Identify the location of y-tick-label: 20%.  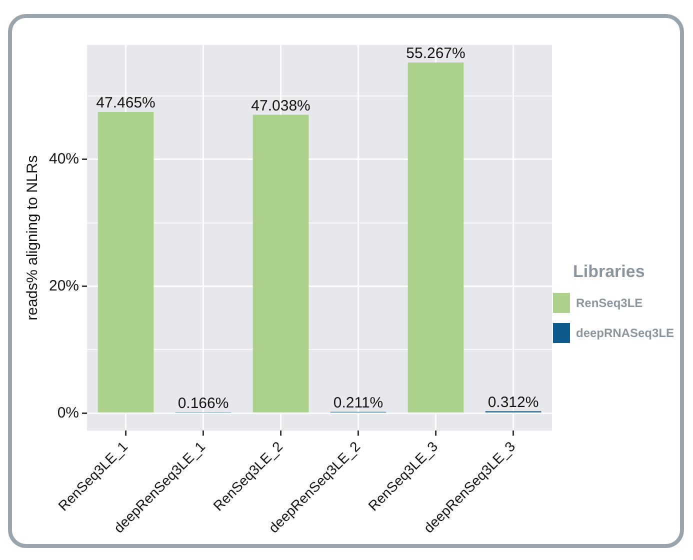
(64, 285).